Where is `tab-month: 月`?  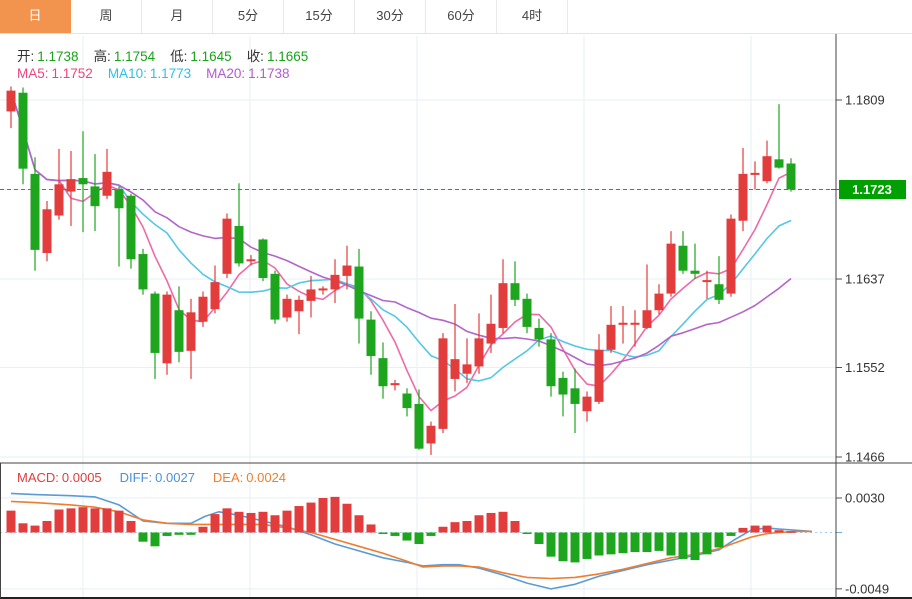
tab-month: 月 is located at coordinates (177, 16).